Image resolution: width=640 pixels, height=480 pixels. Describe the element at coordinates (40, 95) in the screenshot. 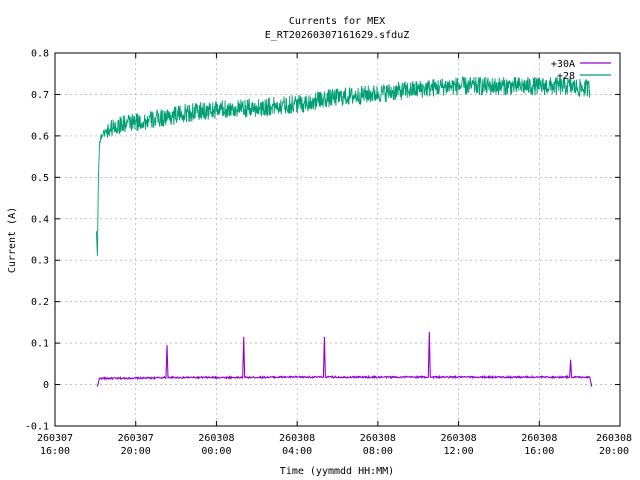

I see `y-tick-label: 0.7` at that location.